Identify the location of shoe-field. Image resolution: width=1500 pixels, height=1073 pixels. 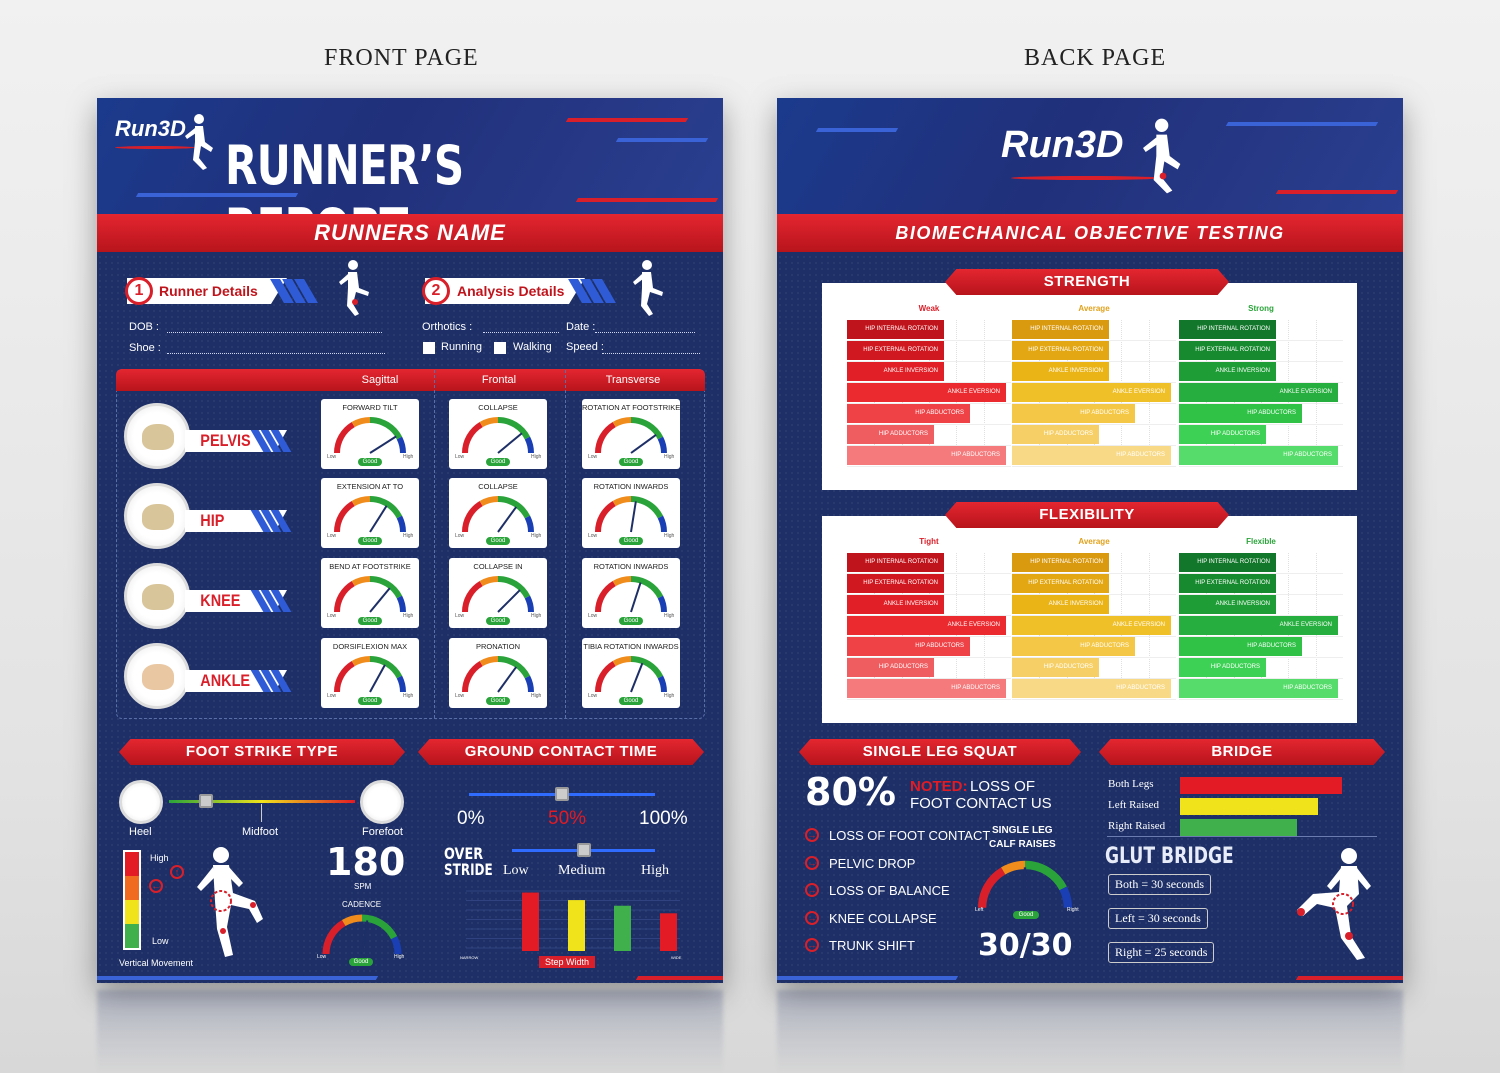
(276, 349).